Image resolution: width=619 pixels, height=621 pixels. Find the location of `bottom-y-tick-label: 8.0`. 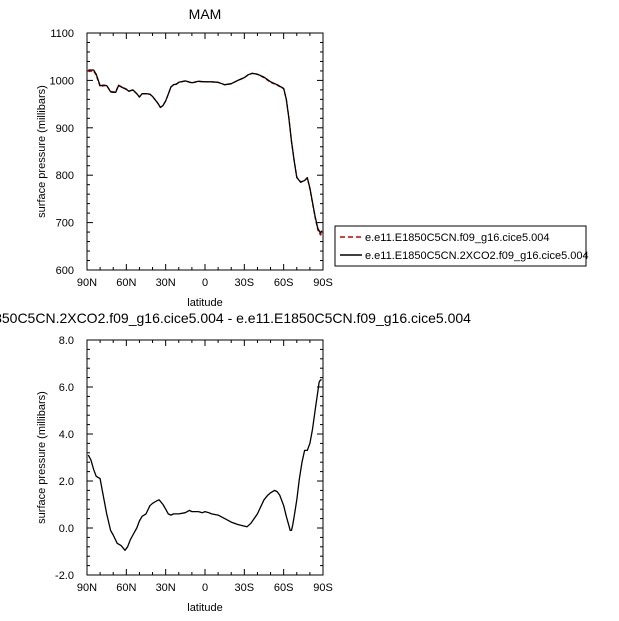

bottom-y-tick-label: 8.0 is located at coordinates (66, 341).